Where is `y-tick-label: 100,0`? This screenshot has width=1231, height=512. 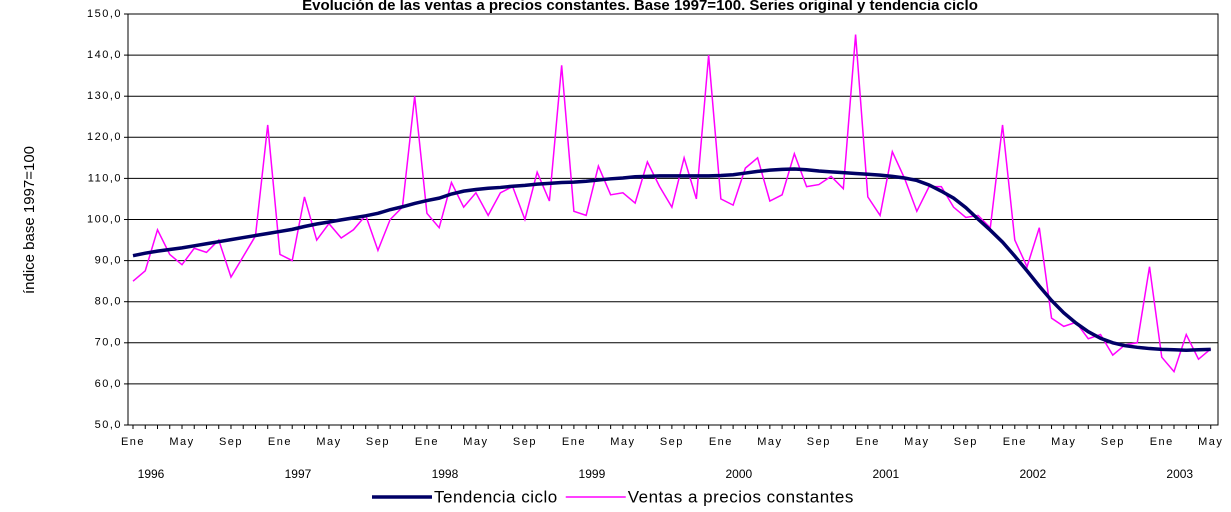
y-tick-label: 100,0 is located at coordinates (104, 219).